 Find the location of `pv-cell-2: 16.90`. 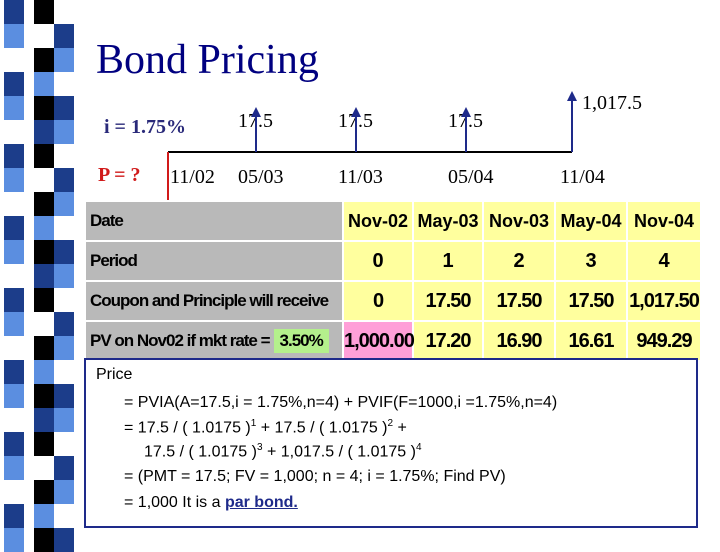

pv-cell-2: 16.90 is located at coordinates (519, 341).